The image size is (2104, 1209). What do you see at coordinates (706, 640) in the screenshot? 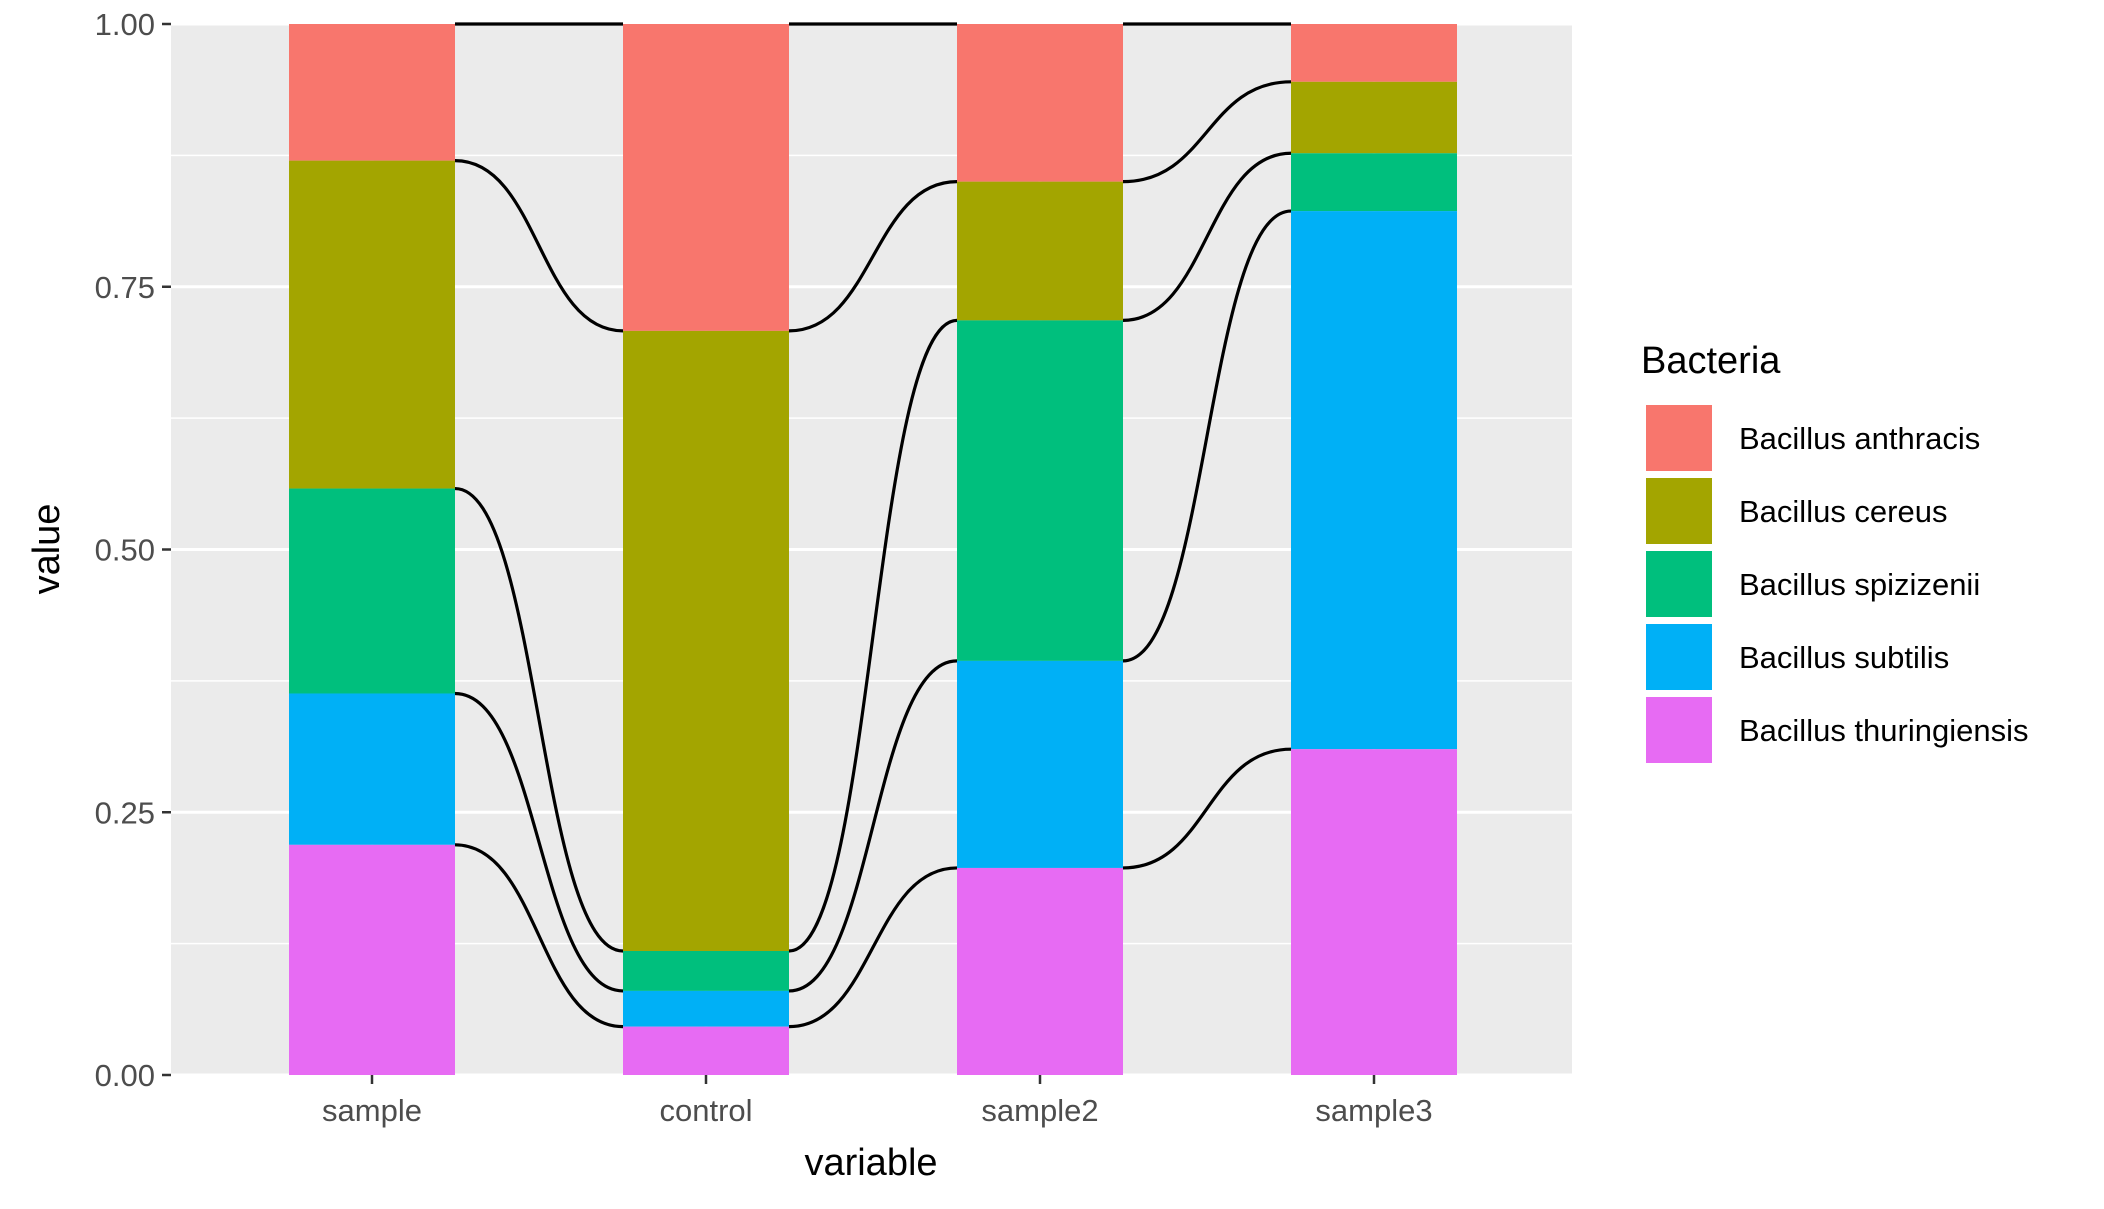
I see `bar-segment-control-bacillus-cereus` at bounding box center [706, 640].